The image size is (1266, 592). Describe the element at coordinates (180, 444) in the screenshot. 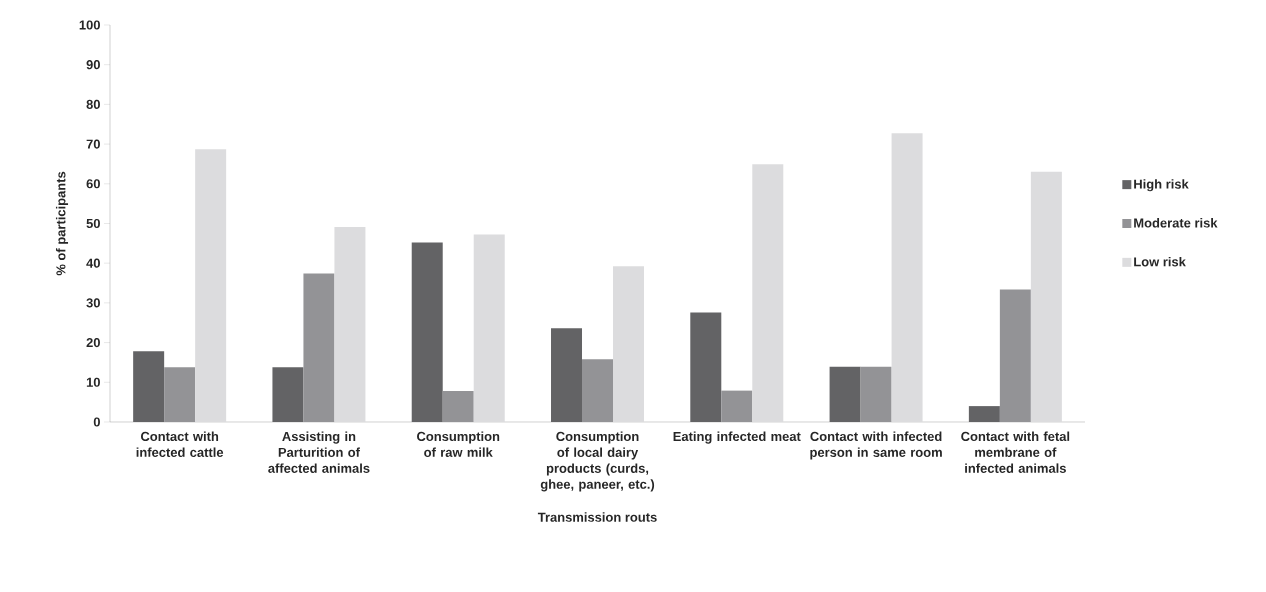

I see `x-tick-label: Contact with infected cattle` at that location.